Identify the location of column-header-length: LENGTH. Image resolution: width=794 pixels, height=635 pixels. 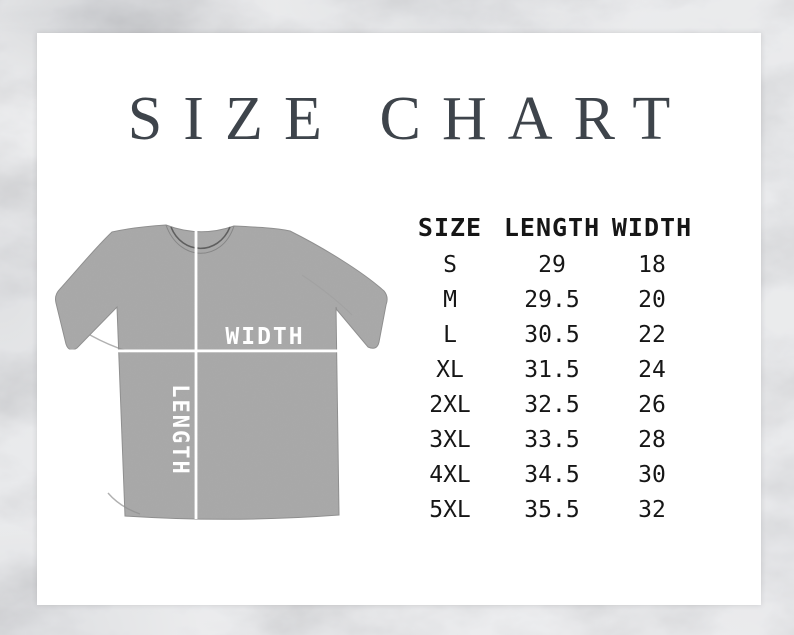
(552, 227).